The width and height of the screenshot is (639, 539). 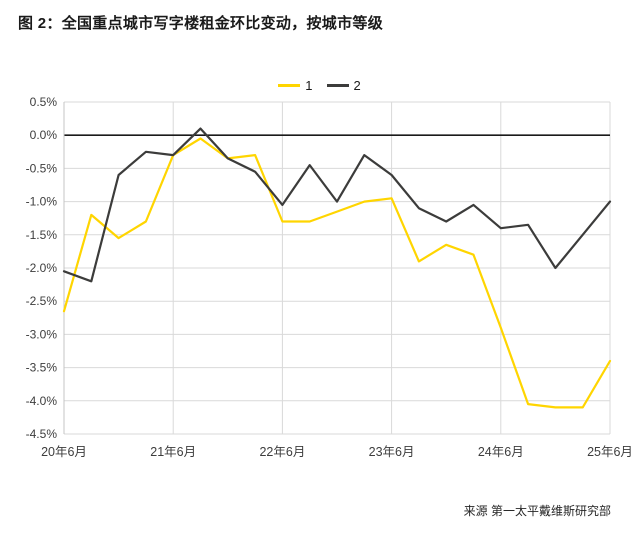 What do you see at coordinates (42, 434) in the screenshot?
I see `y-axis-tick-label: -4.5%` at bounding box center [42, 434].